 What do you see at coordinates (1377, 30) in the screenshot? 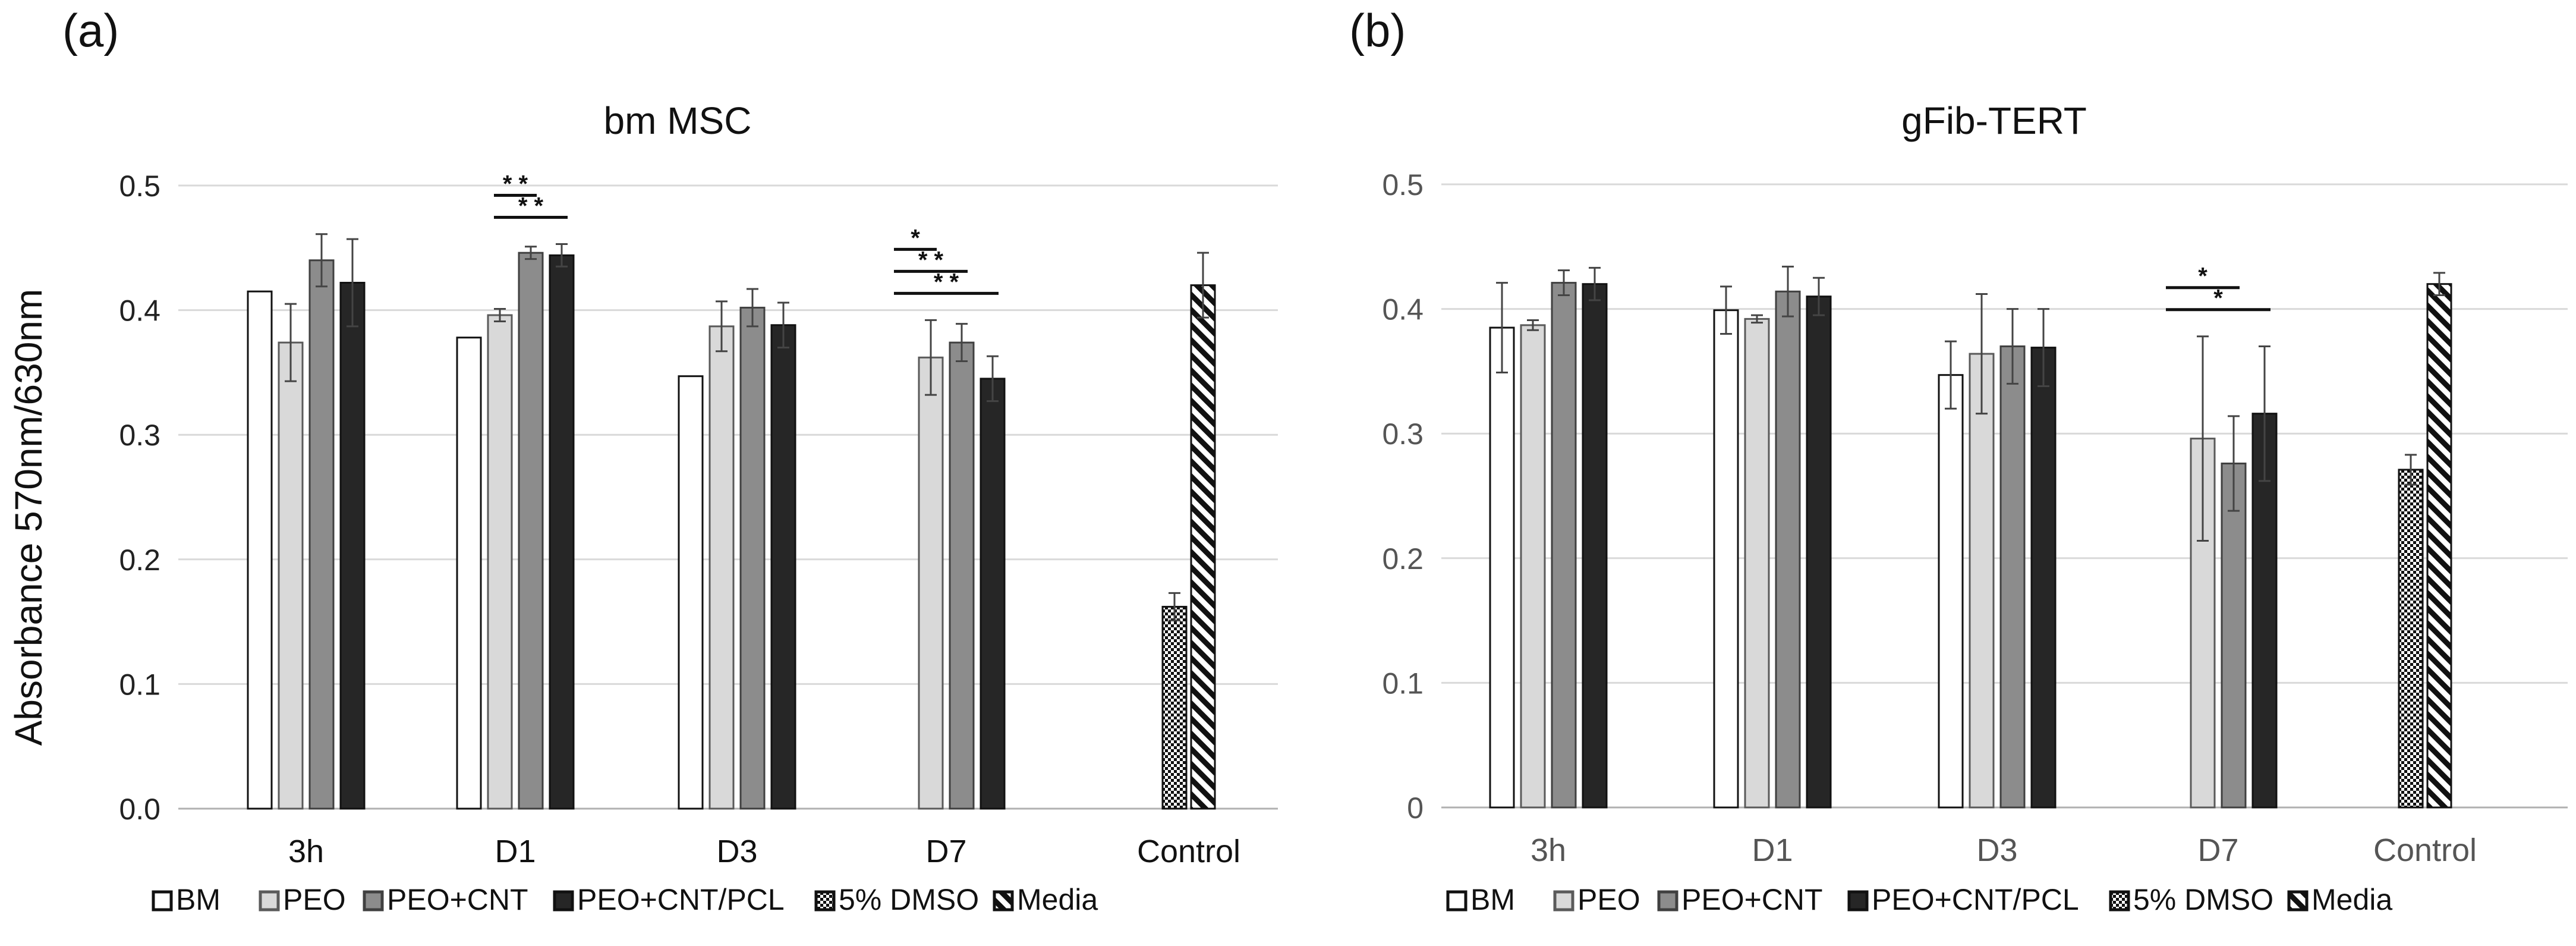
I see `panel-label-b: (b)` at bounding box center [1377, 30].